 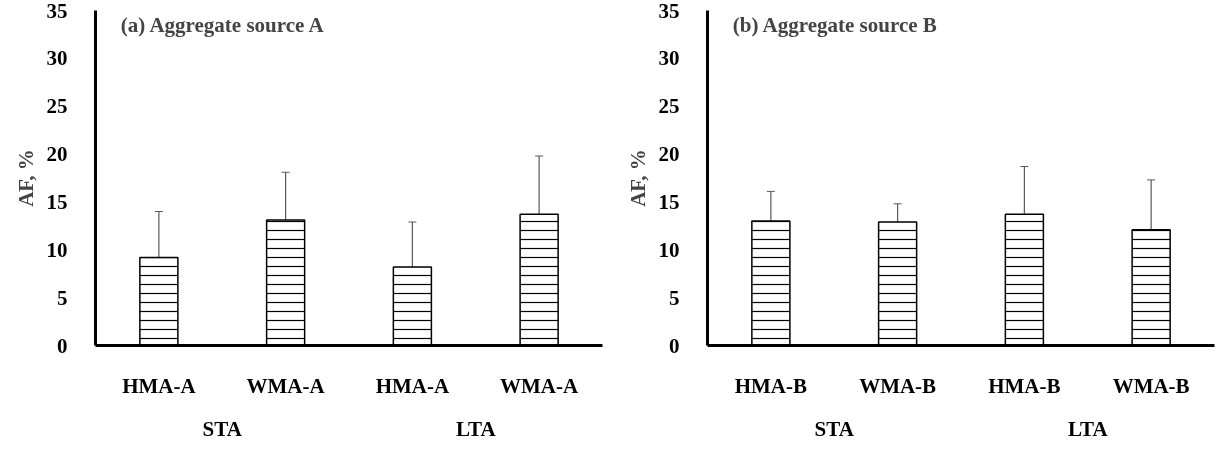 What do you see at coordinates (834, 24) in the screenshot?
I see `chart-title: (b) Aggregate source B` at bounding box center [834, 24].